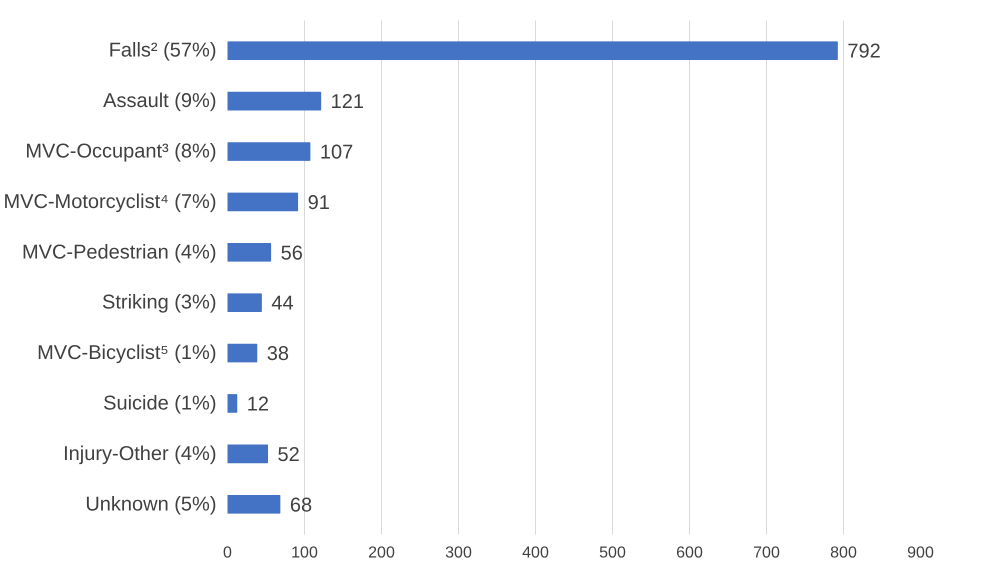 This screenshot has width=982, height=575. Describe the element at coordinates (257, 404) in the screenshot. I see `data-label: 12` at that location.